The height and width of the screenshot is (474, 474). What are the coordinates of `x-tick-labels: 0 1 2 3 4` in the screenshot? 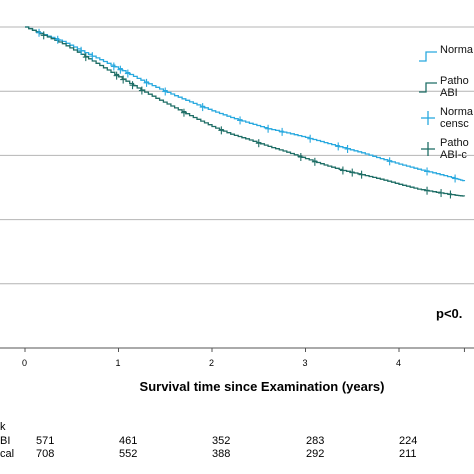 It's located at (211, 363).